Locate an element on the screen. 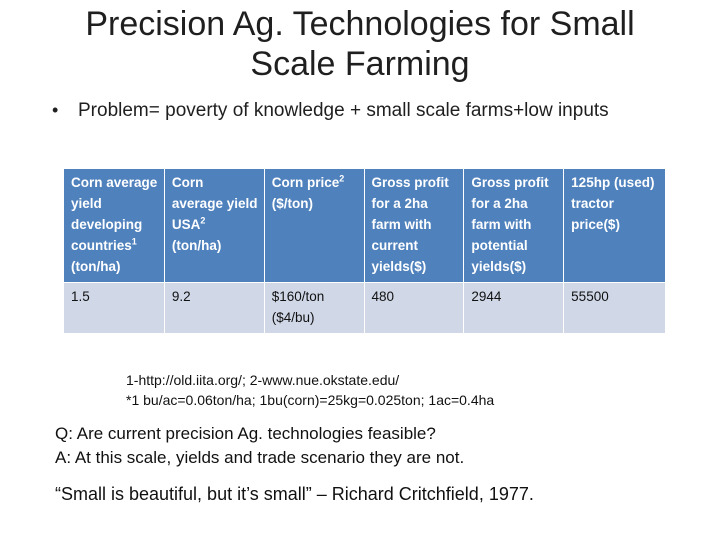  header-corn-price: Corn price2 ($/ton) is located at coordinates (314, 225).